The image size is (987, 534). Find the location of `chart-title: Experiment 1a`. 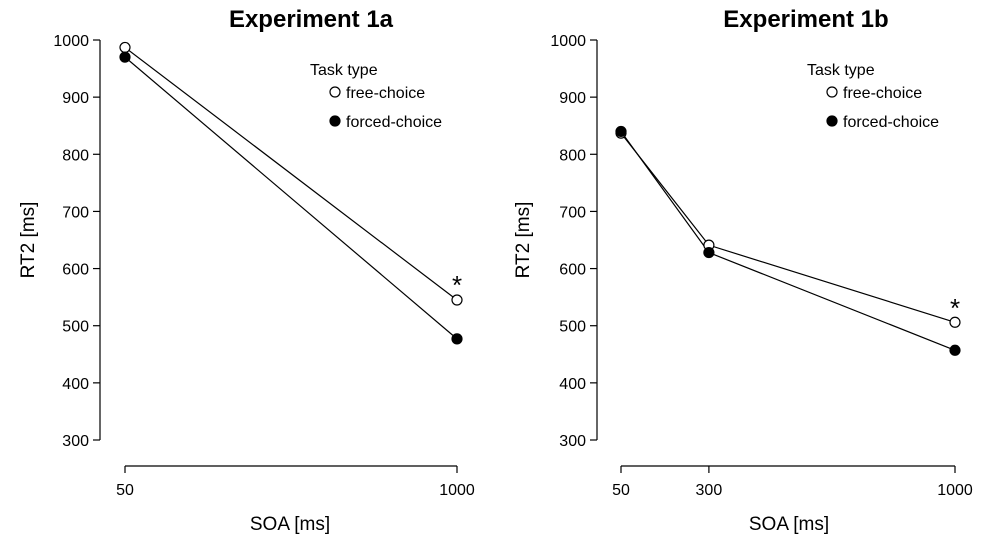

chart-title: Experiment 1a is located at coordinates (311, 19).